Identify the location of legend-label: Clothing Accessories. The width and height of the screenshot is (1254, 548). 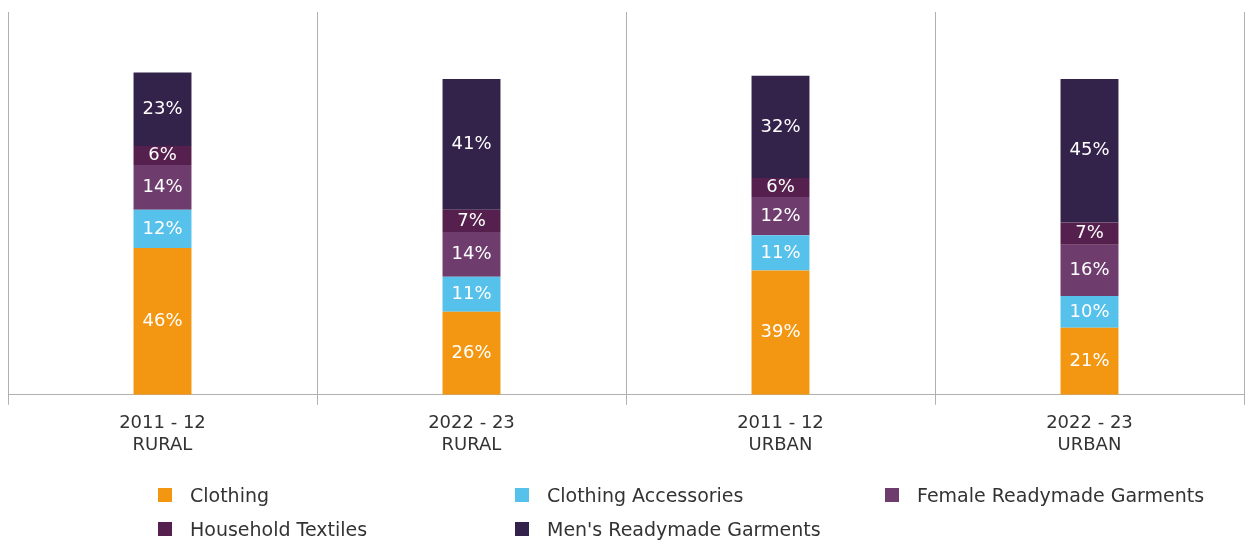
(645, 495).